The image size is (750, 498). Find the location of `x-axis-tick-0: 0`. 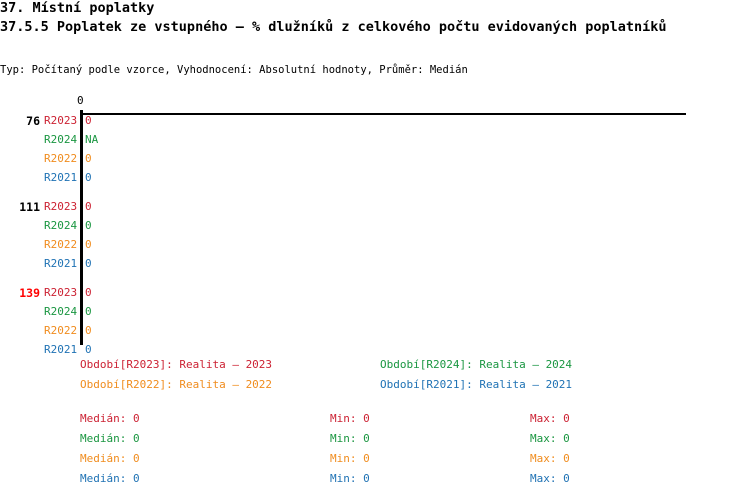

x-axis-tick-0: 0 is located at coordinates (80, 100).